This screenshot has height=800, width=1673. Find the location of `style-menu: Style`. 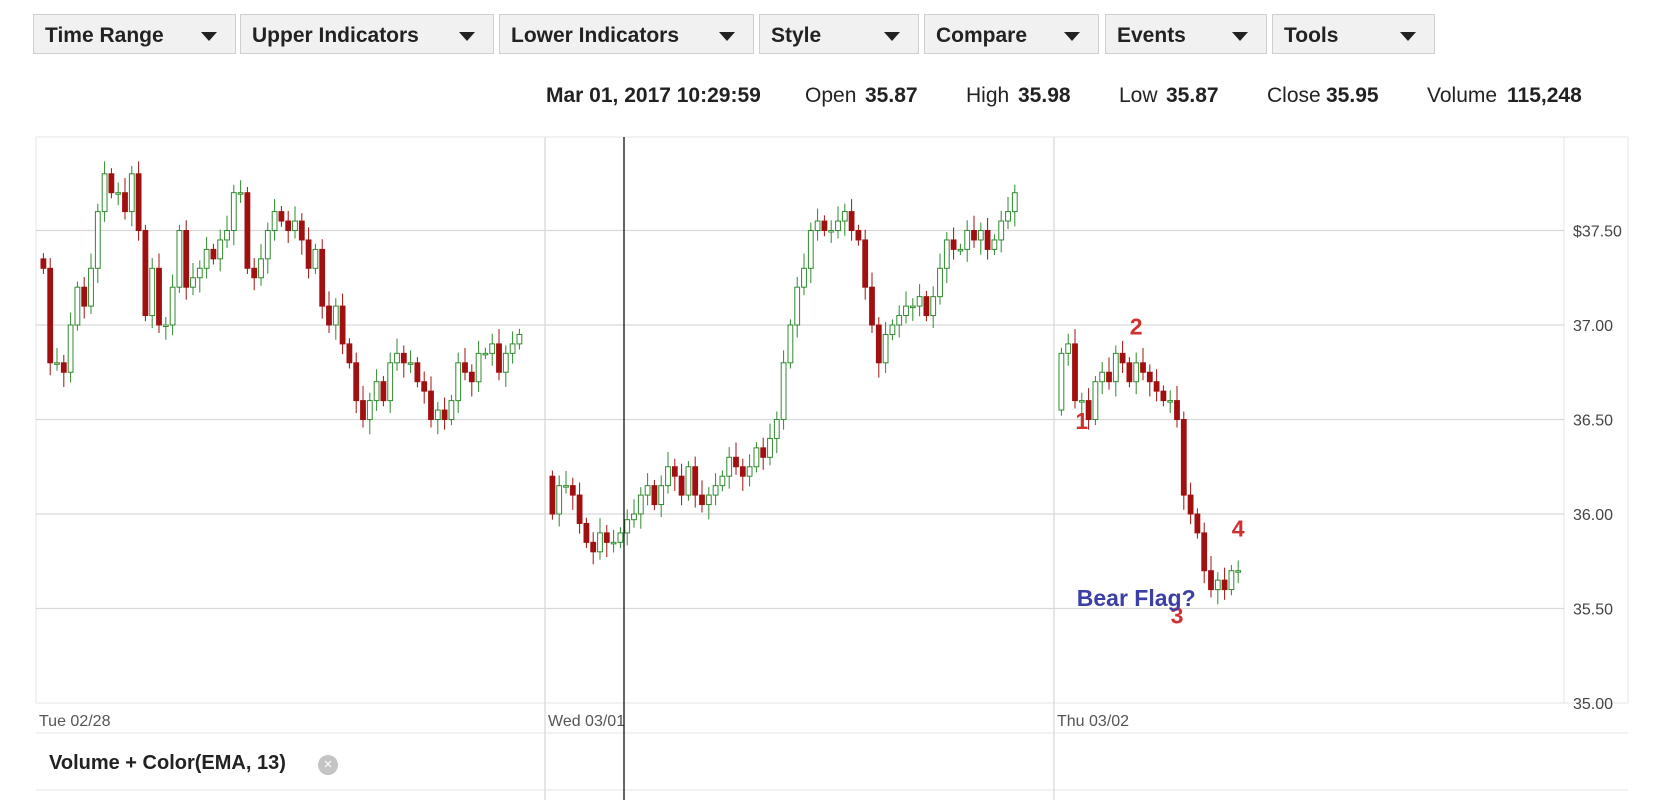

style-menu: Style is located at coordinates (839, 34).